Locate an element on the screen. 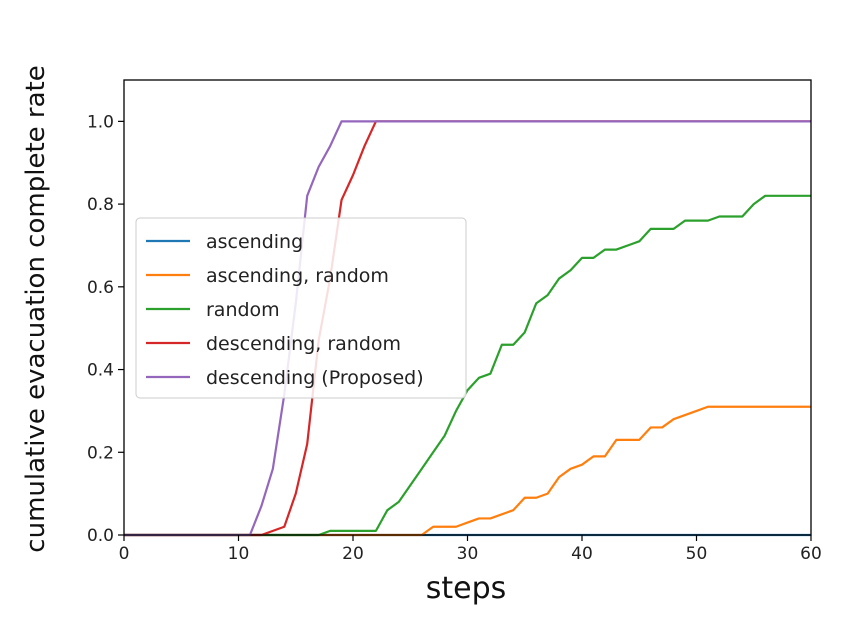  x-tick-label: 20 is located at coordinates (353, 554).